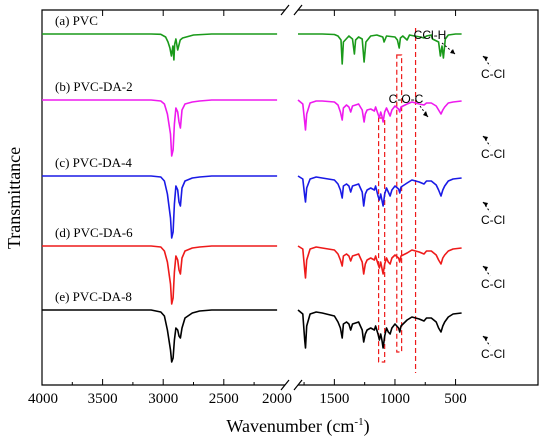 The width and height of the screenshot is (550, 444). I want to click on annotation-ccl-h: CCl-H, so click(430, 35).